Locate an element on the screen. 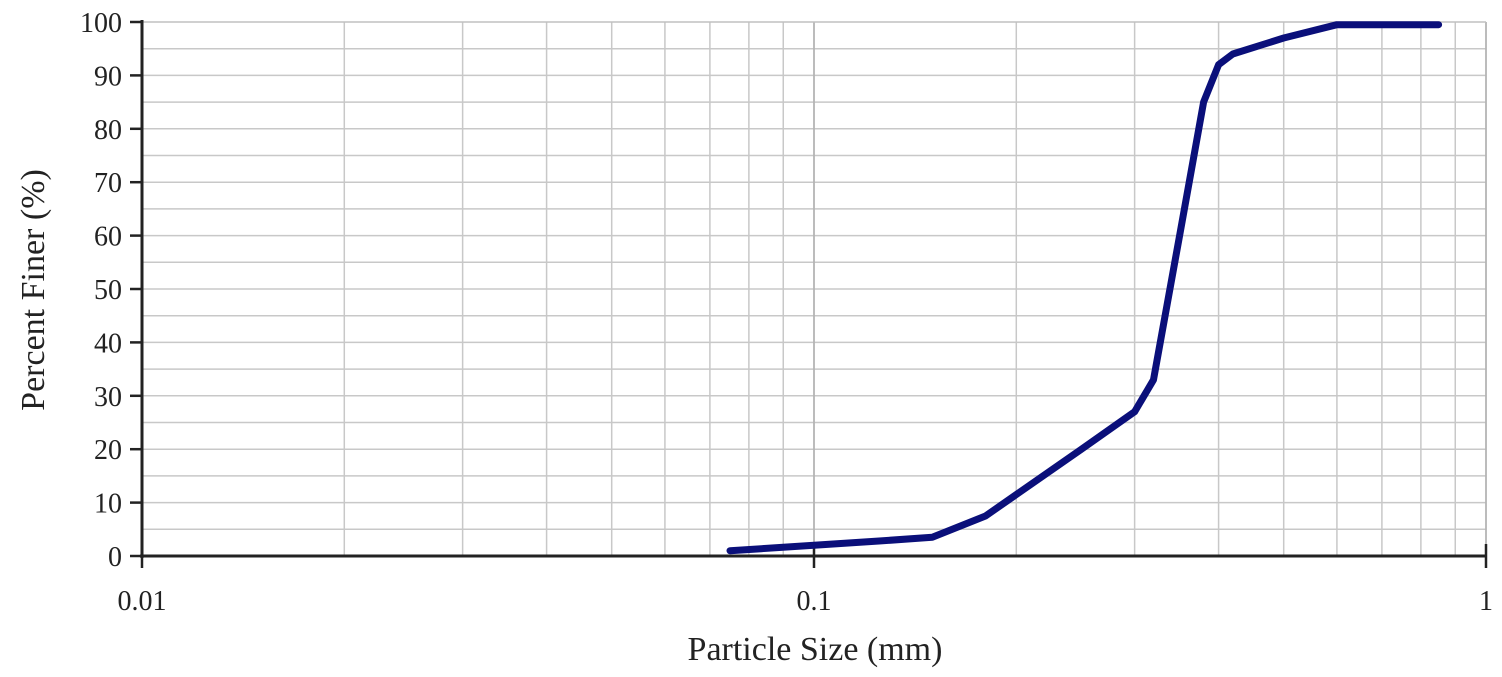 The image size is (1502, 677). x-tick-label: 1 is located at coordinates (1486, 601).